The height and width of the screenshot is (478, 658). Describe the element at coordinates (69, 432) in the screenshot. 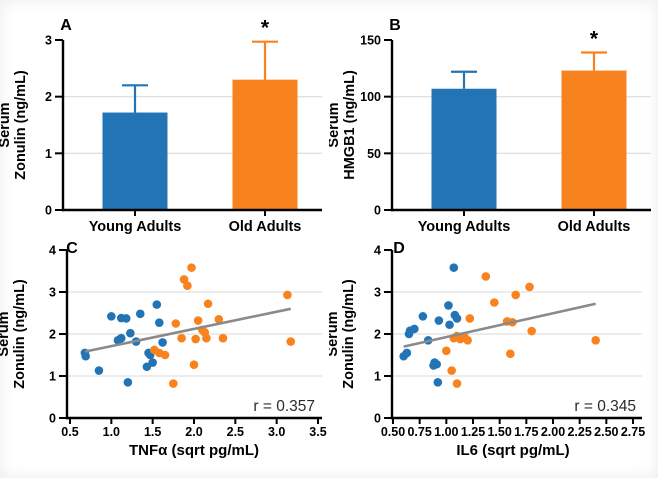

I see `x-tick-label: 0.5` at that location.